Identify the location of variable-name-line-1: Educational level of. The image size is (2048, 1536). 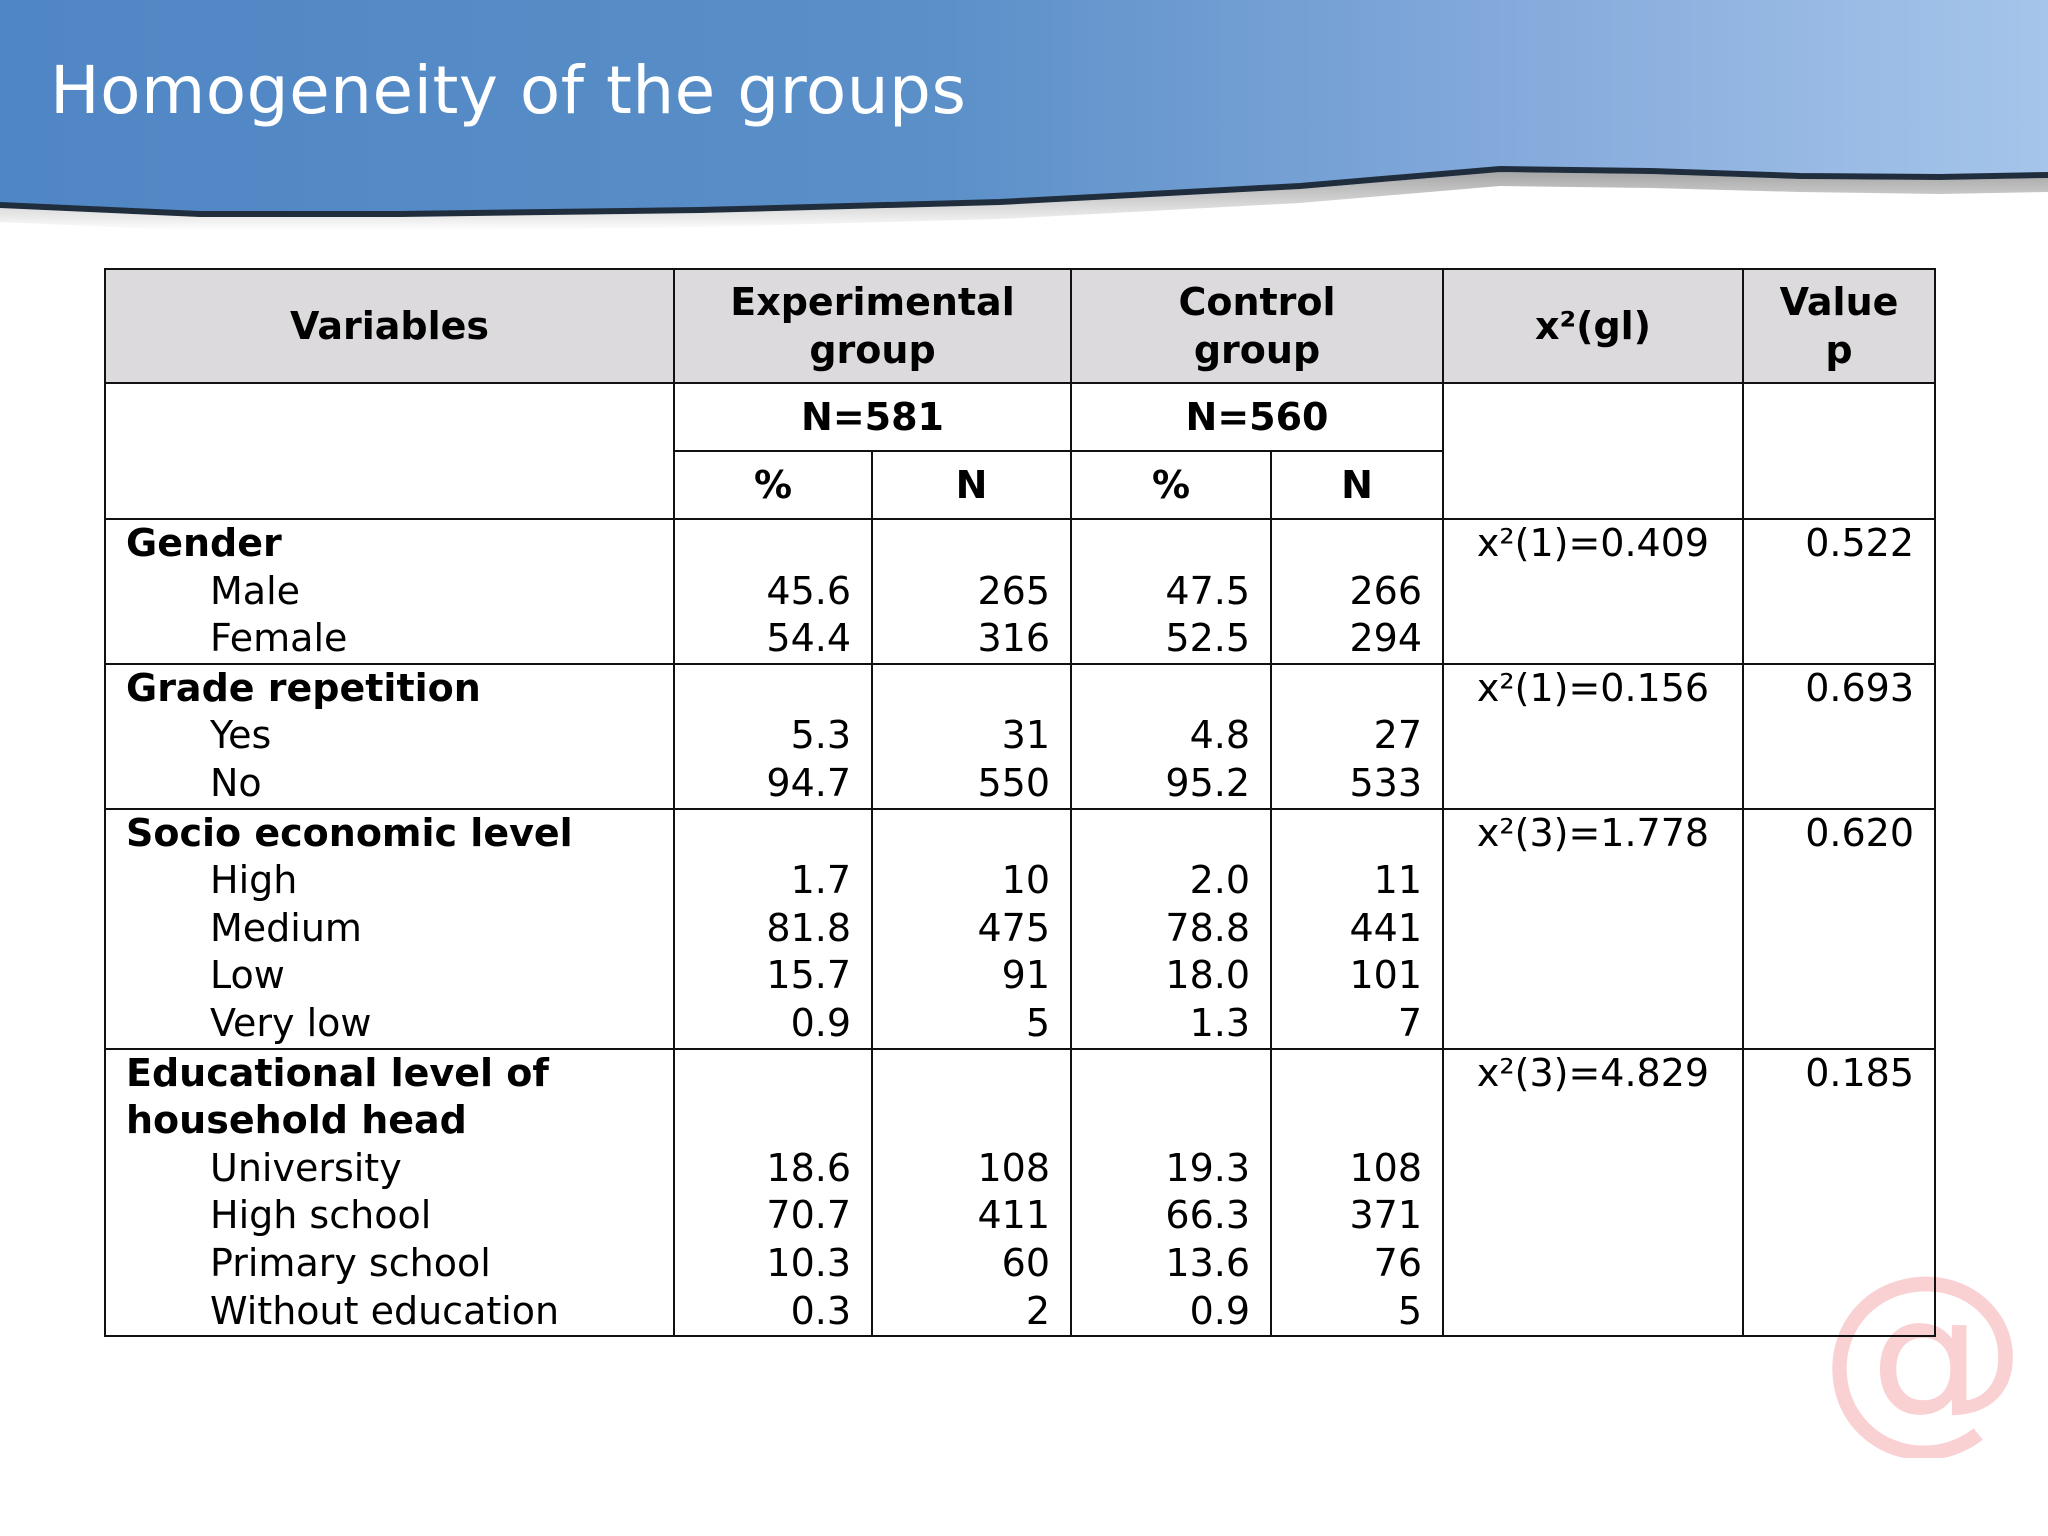
(337, 1072).